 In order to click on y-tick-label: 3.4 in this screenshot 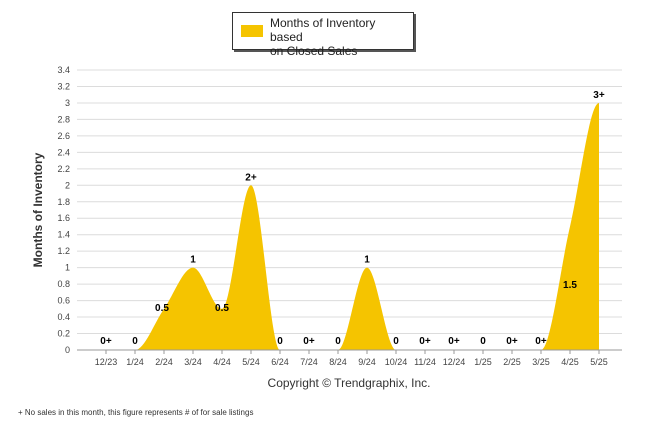, I will do `click(63, 70)`.